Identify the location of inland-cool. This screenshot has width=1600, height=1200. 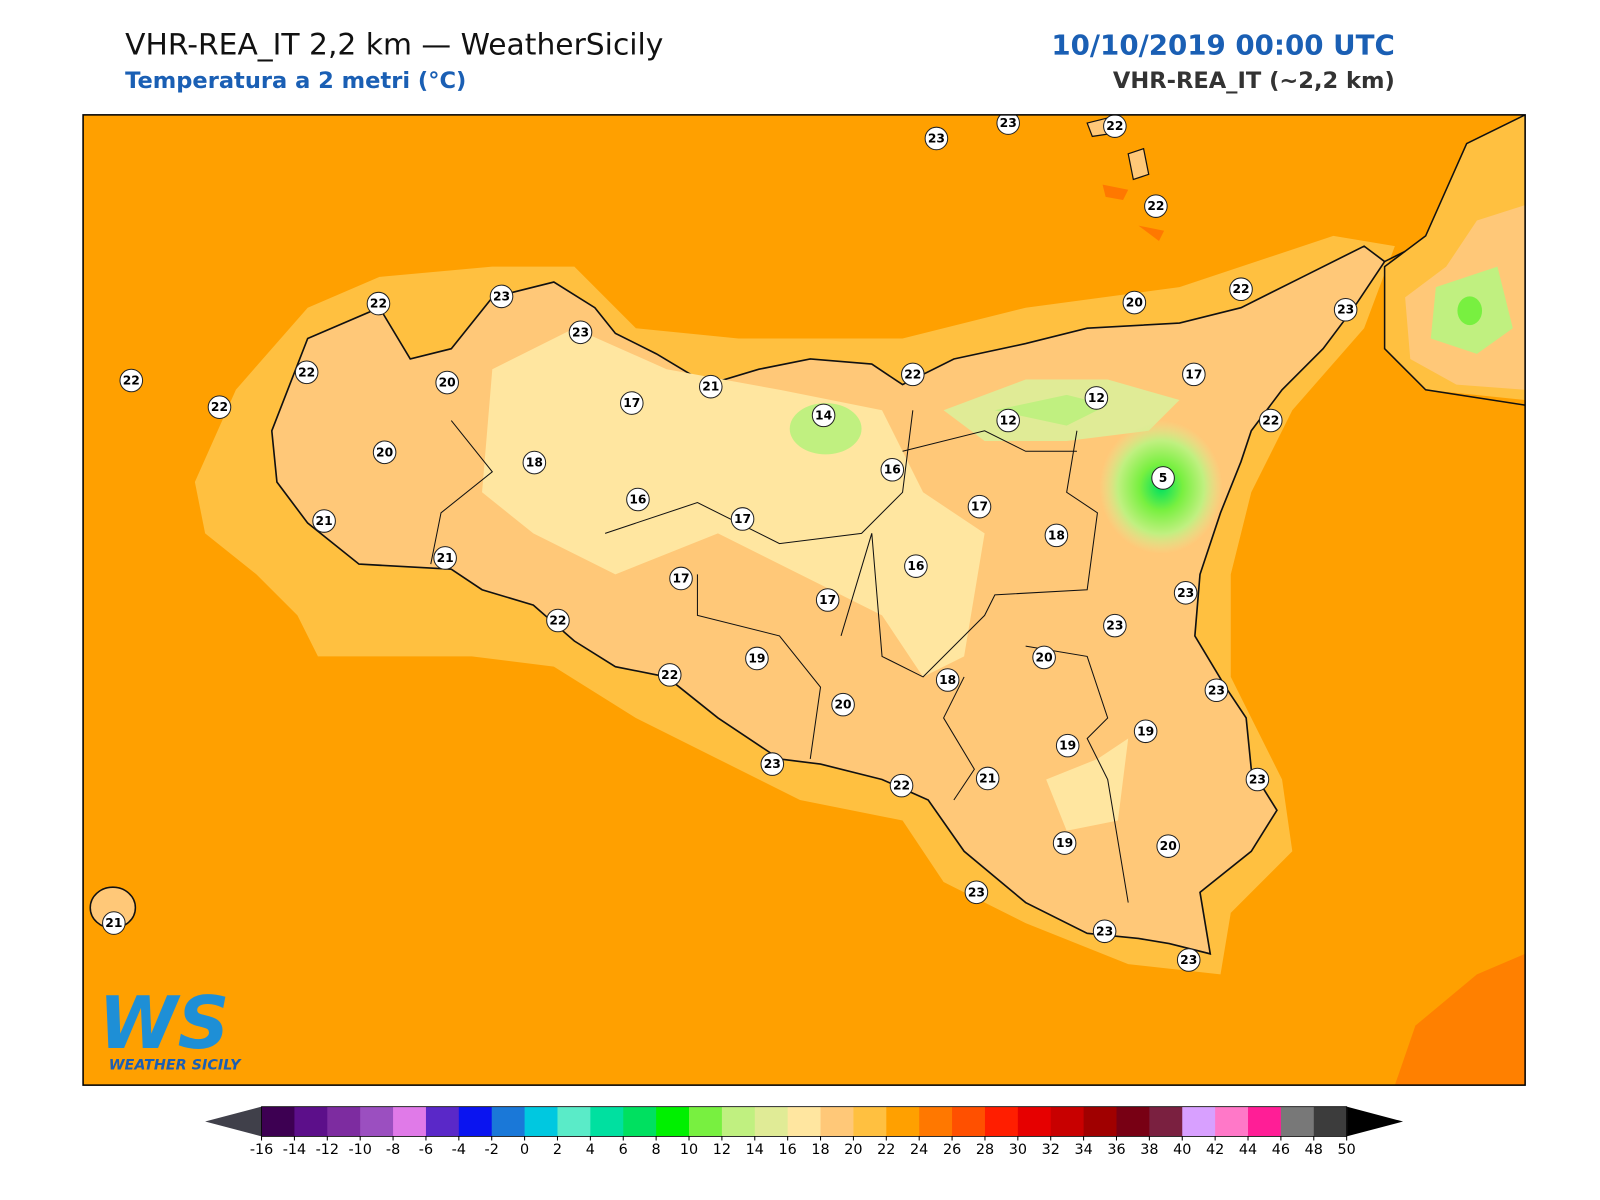
(733, 502).